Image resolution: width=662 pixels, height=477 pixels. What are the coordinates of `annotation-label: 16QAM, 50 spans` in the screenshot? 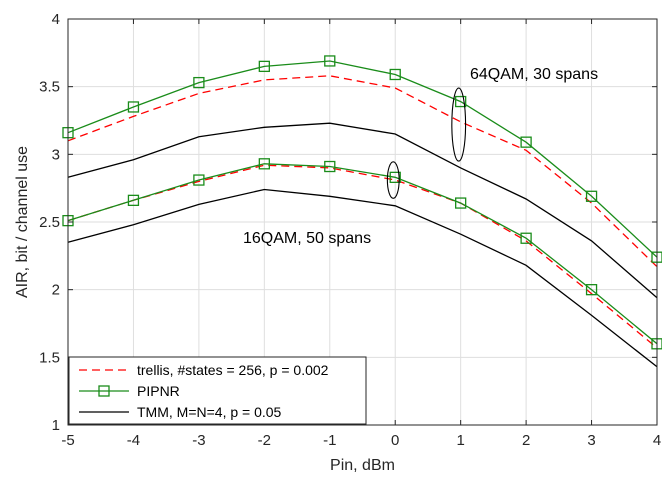 It's located at (307, 238).